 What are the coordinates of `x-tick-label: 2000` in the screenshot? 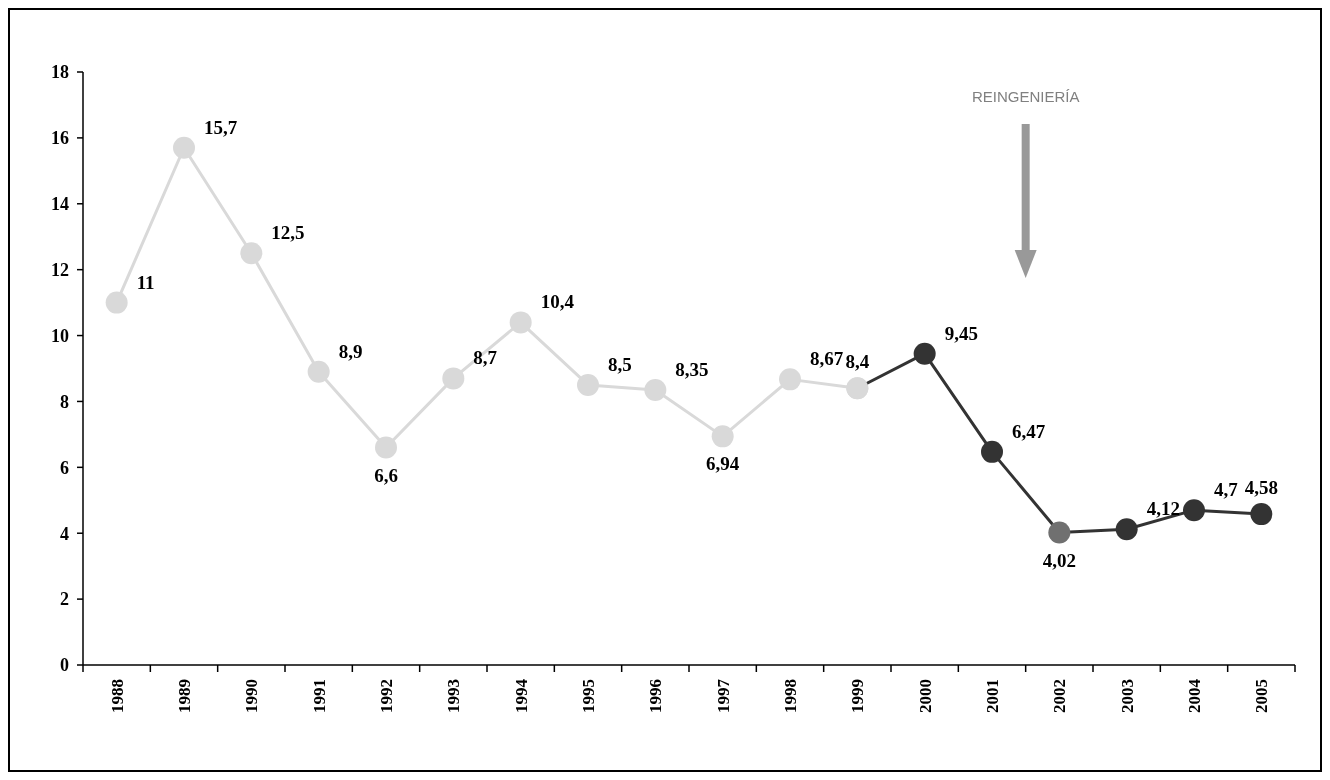 It's located at (925, 696).